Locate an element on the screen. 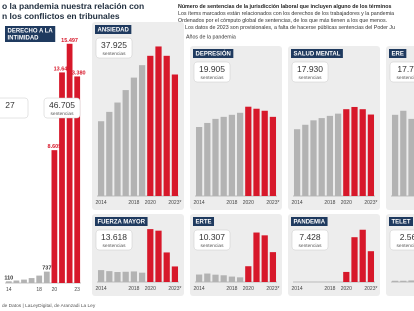 The width and height of the screenshot is (414, 311). panel-title: FUERZA MAYOR is located at coordinates (122, 223).